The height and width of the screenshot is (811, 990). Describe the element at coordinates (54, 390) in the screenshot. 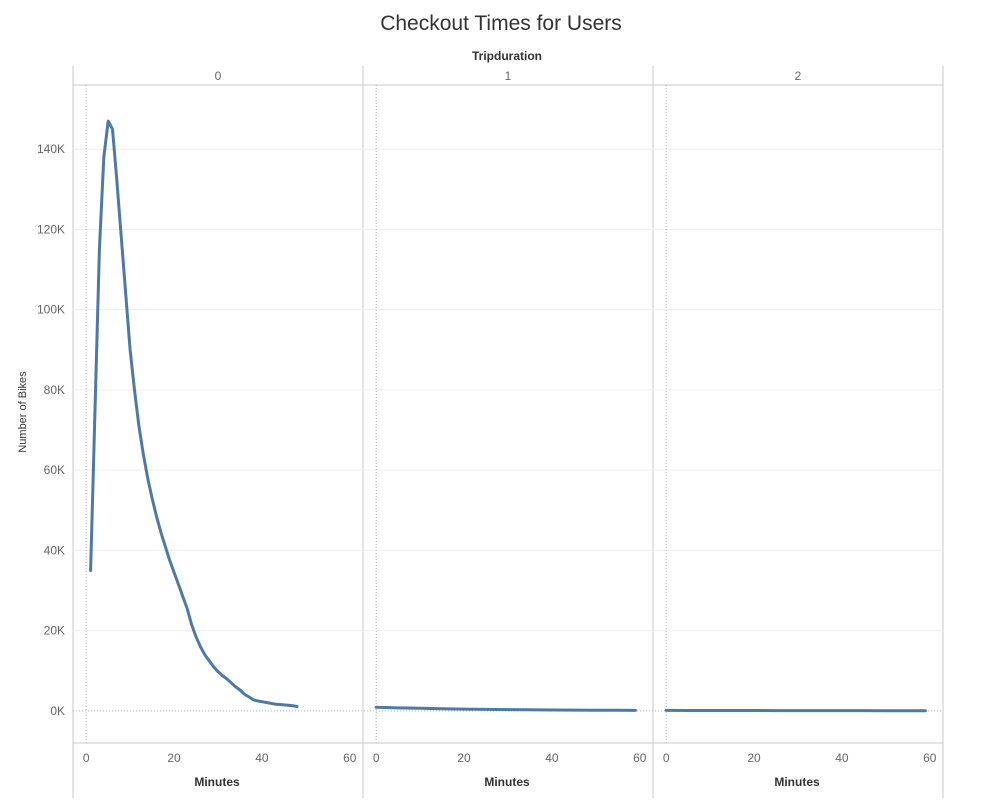

I see `y-tick-label: 80K` at that location.